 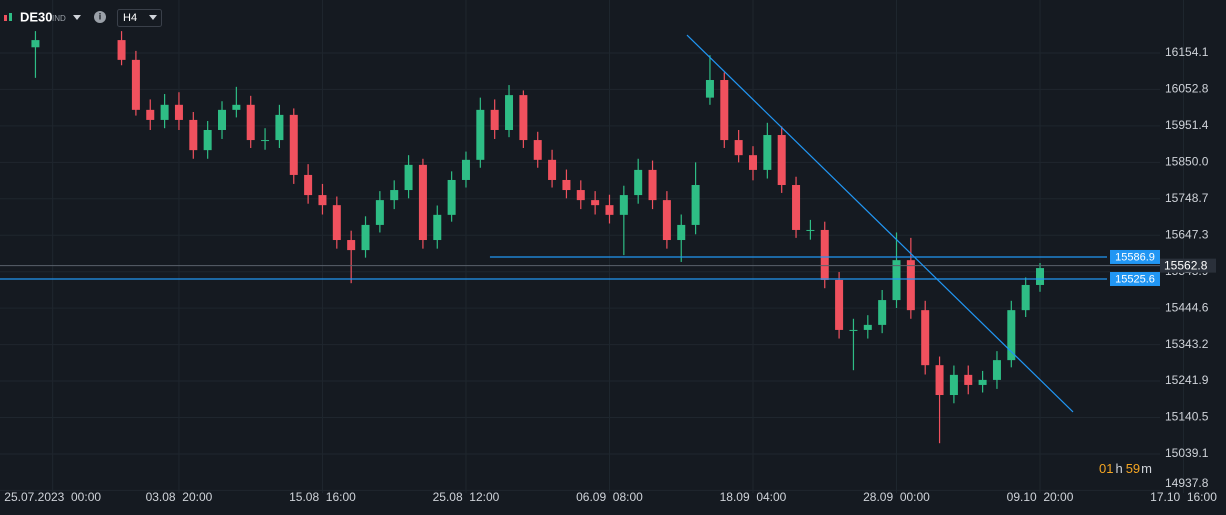 What do you see at coordinates (1135, 279) in the screenshot?
I see `level-label: 15525.6` at bounding box center [1135, 279].